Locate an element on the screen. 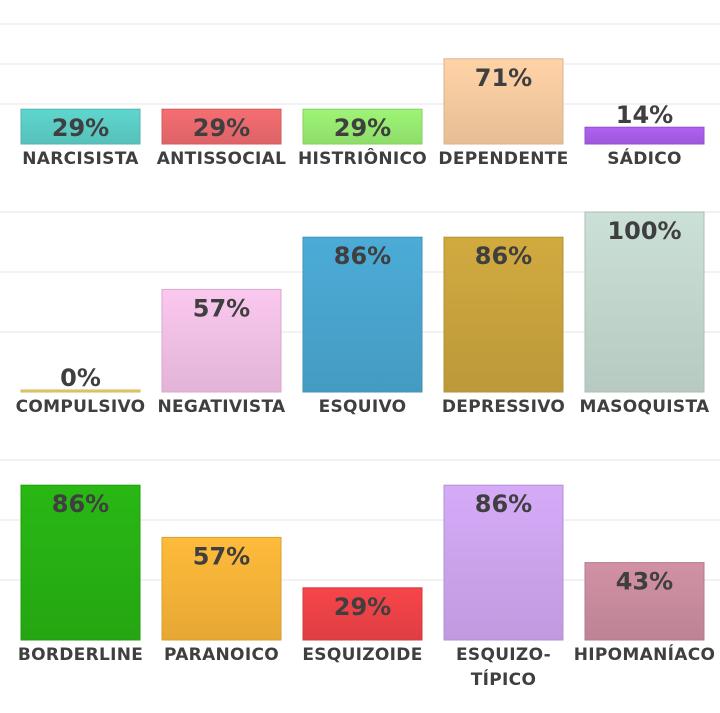  bar-depressivo is located at coordinates (503, 314).